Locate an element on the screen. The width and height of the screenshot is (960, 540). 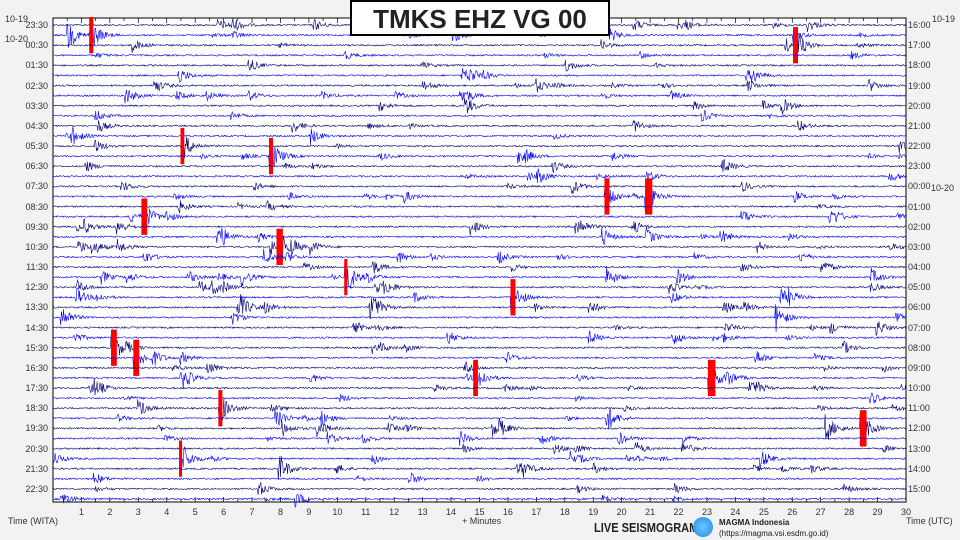
minute-tick-label: 15 is located at coordinates (479, 512).